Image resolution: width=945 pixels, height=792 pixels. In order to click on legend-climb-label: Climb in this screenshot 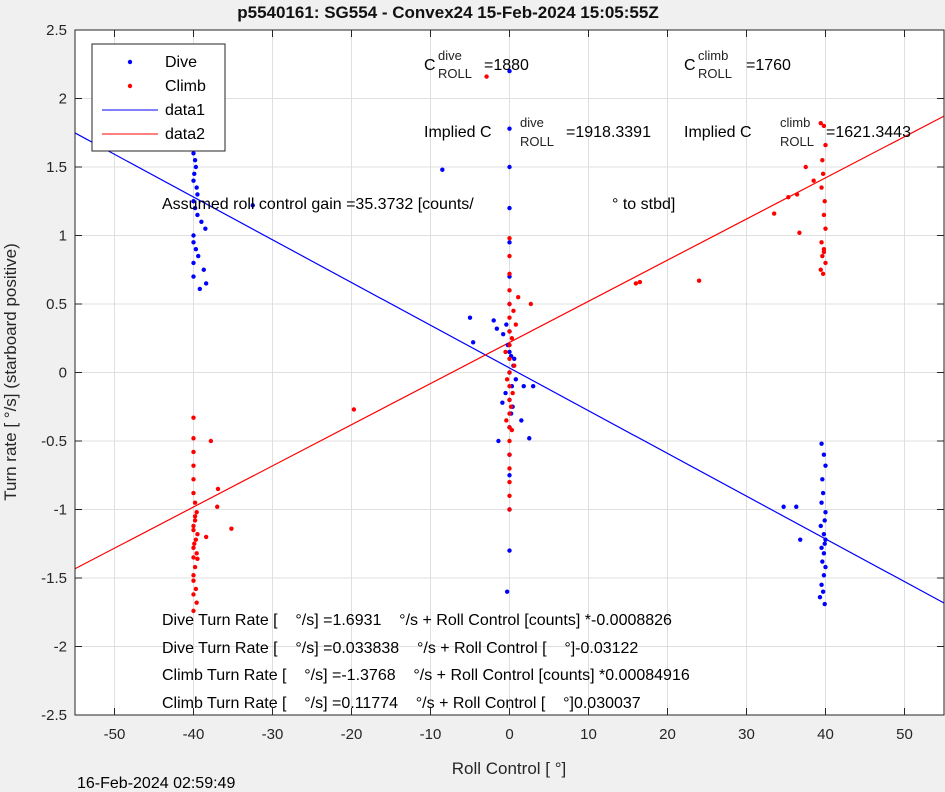, I will do `click(185, 86)`.